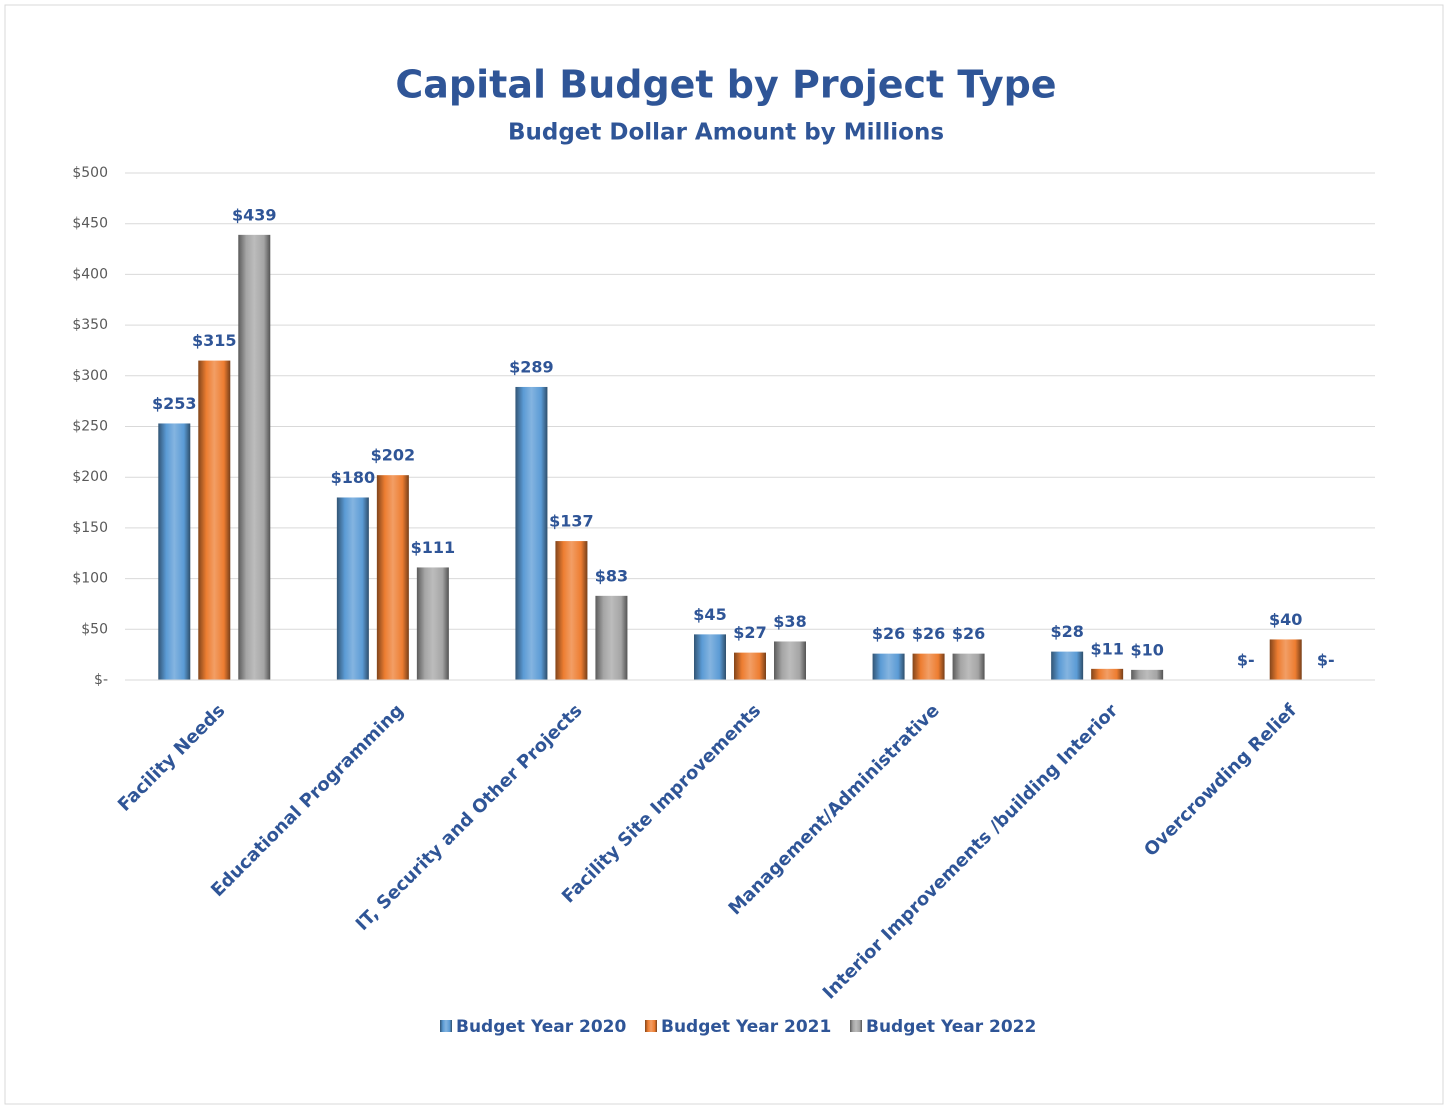  What do you see at coordinates (1146, 649) in the screenshot?
I see `data-label: $10` at bounding box center [1146, 649].